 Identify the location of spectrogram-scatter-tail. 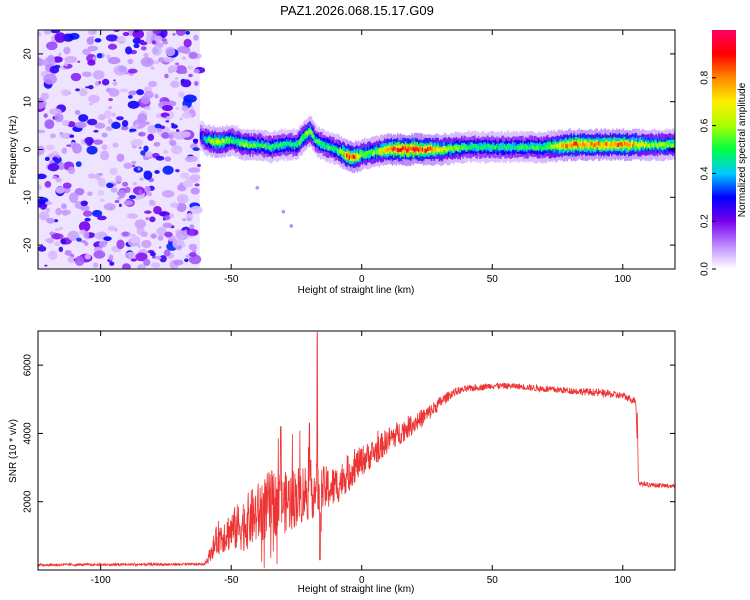
(274, 206).